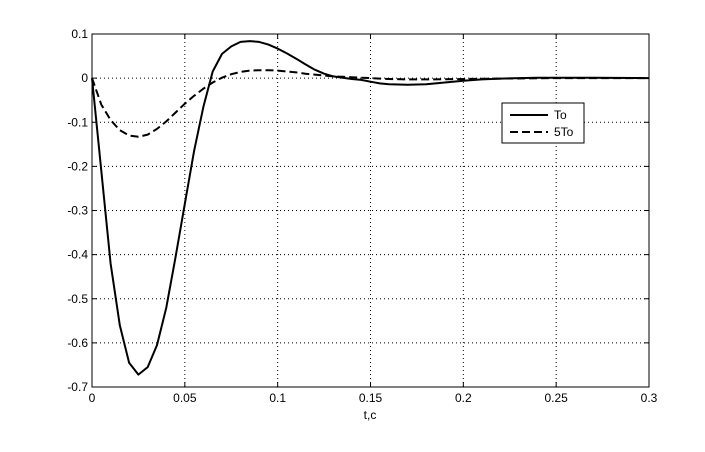 This screenshot has width=705, height=452. I want to click on legend-label-1: To, so click(560, 115).